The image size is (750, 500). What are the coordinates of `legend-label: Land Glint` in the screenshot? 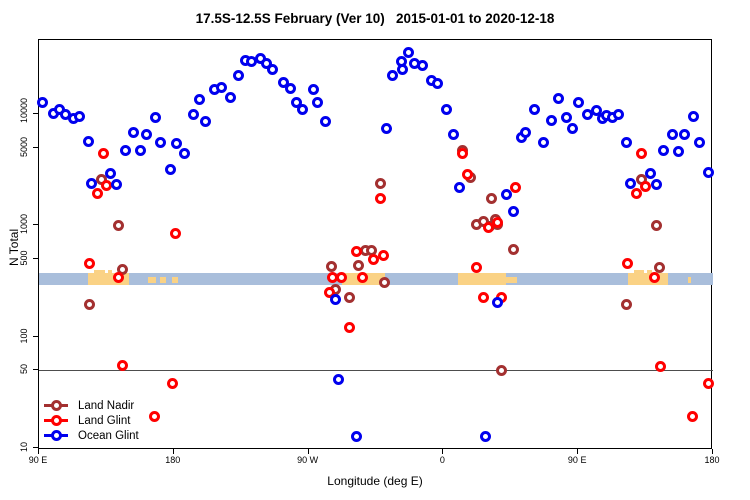 It's located at (104, 420).